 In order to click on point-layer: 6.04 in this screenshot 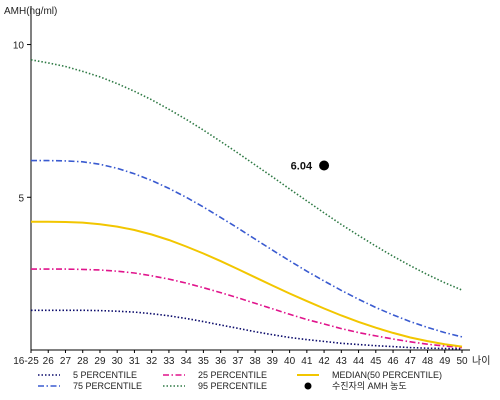, I will do `click(310, 166)`.